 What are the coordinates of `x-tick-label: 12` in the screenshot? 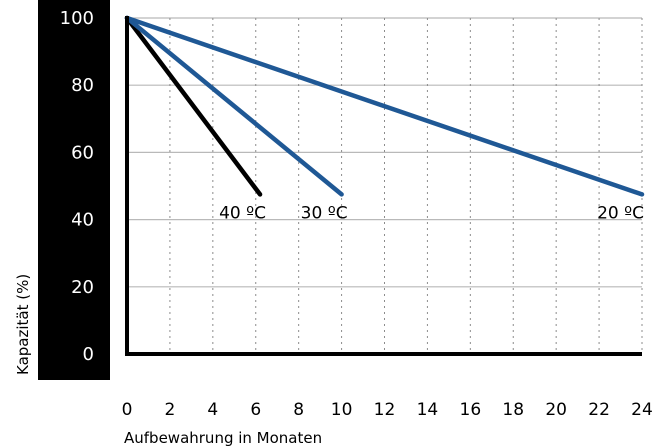 It's located at (385, 410).